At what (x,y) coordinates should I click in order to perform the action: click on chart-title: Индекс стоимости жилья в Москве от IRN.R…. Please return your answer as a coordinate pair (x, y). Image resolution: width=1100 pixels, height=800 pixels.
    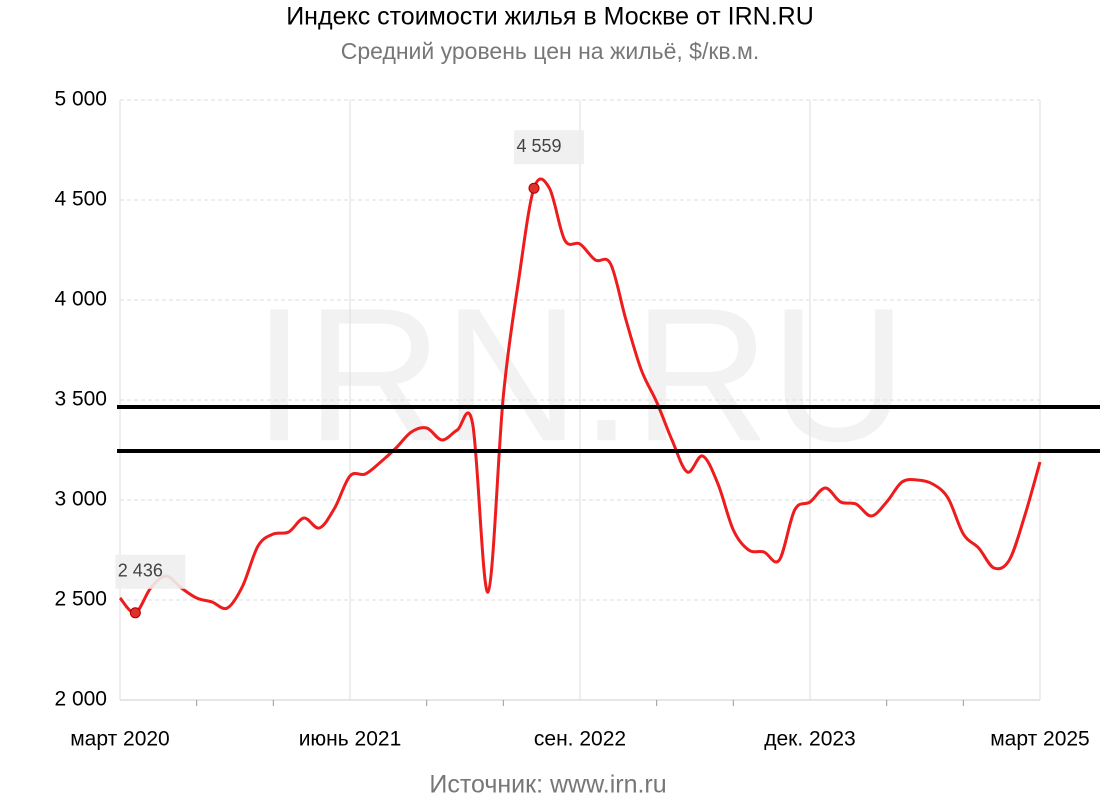
    Looking at the image, I should click on (550, 17).